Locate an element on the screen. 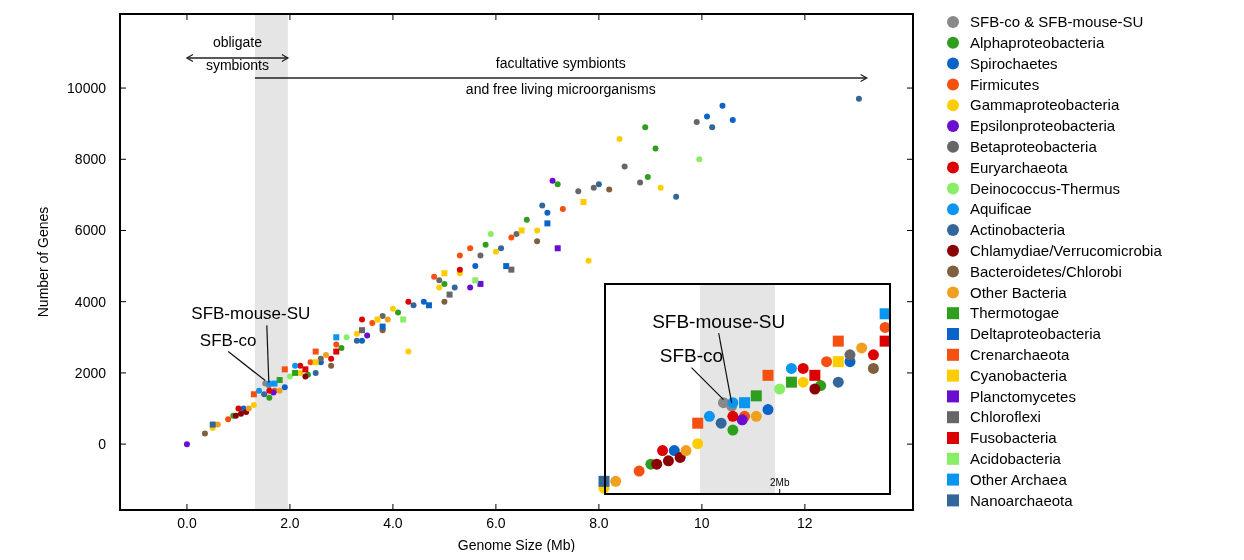 This screenshot has height=560, width=1244. legend-label: Spirochaetes is located at coordinates (1014, 63).